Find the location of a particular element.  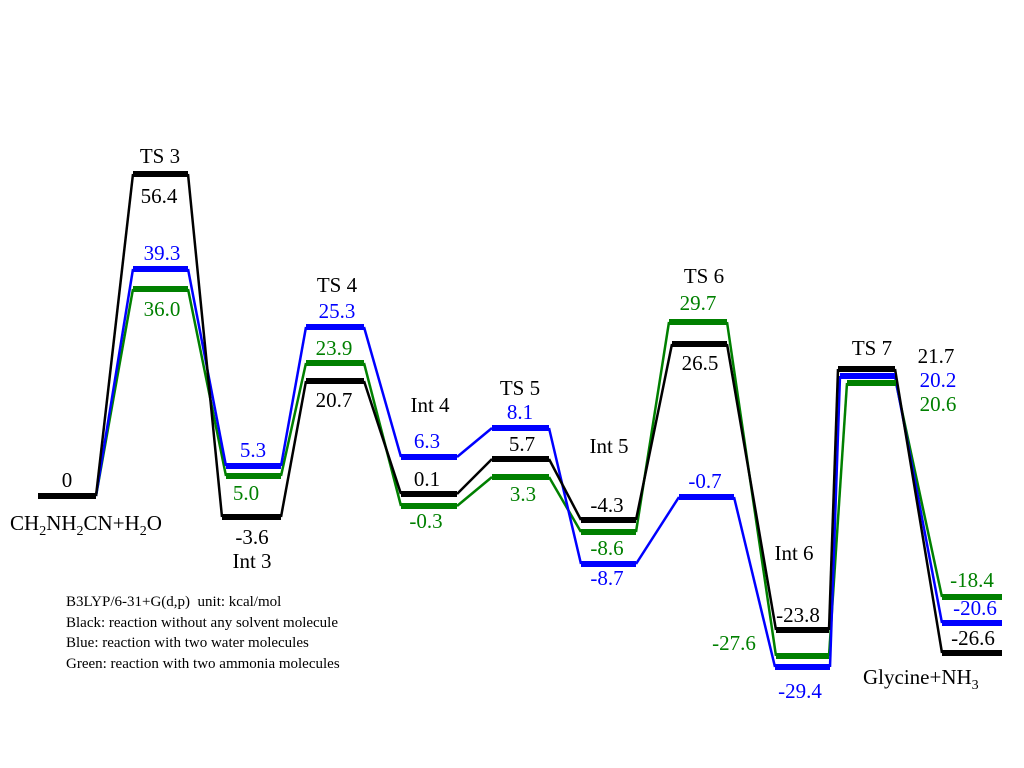

value-label-ts4-green: 23.9 is located at coordinates (334, 348).